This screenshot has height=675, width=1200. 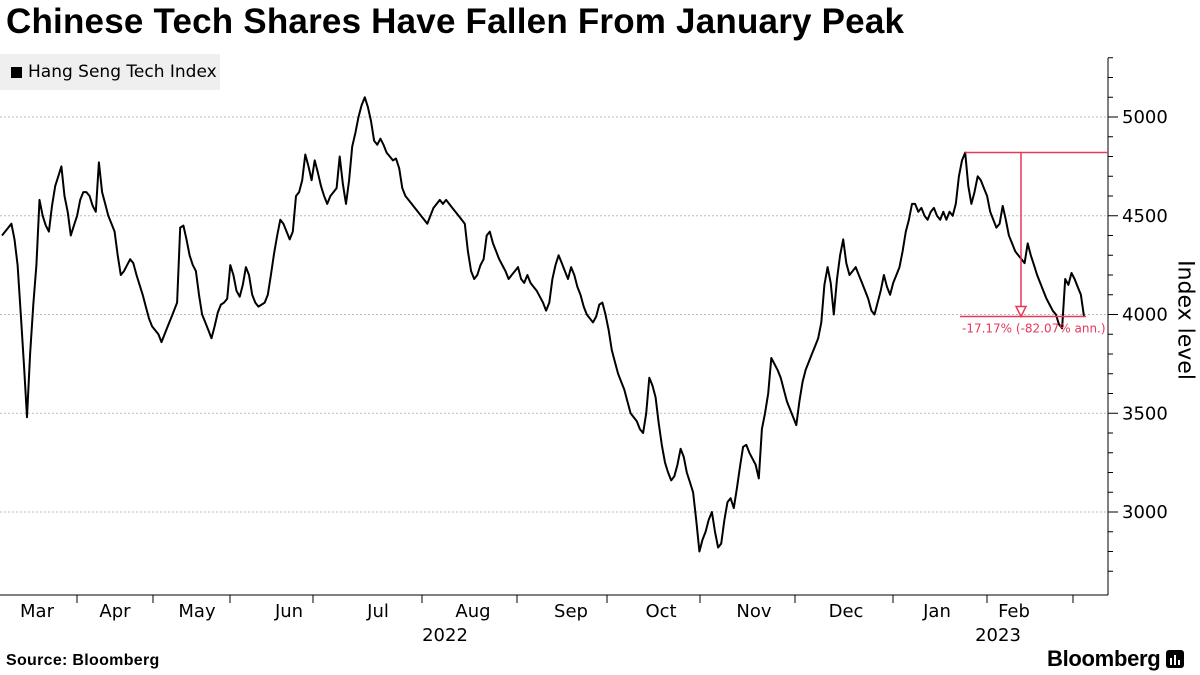 I want to click on x-tick-label: Jan, so click(x=936, y=611).